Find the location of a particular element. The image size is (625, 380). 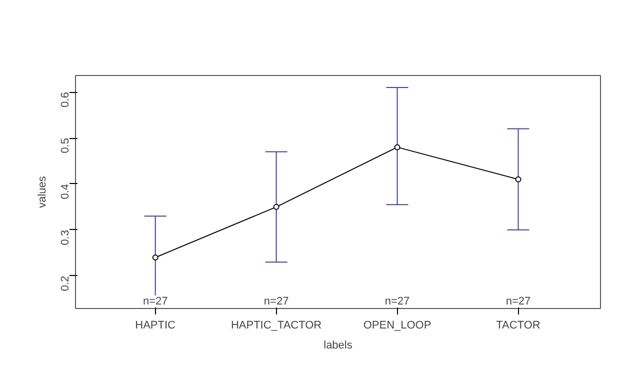

y-tick-label: 0.6 is located at coordinates (66, 100).